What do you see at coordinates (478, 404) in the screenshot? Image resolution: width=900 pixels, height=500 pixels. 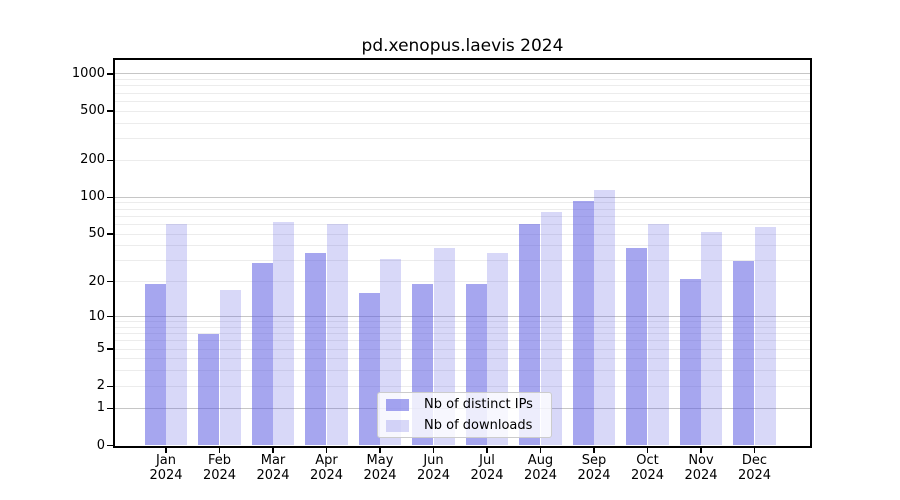 I see `legend-label-distinct-ips: Nb of distinct IPs` at bounding box center [478, 404].